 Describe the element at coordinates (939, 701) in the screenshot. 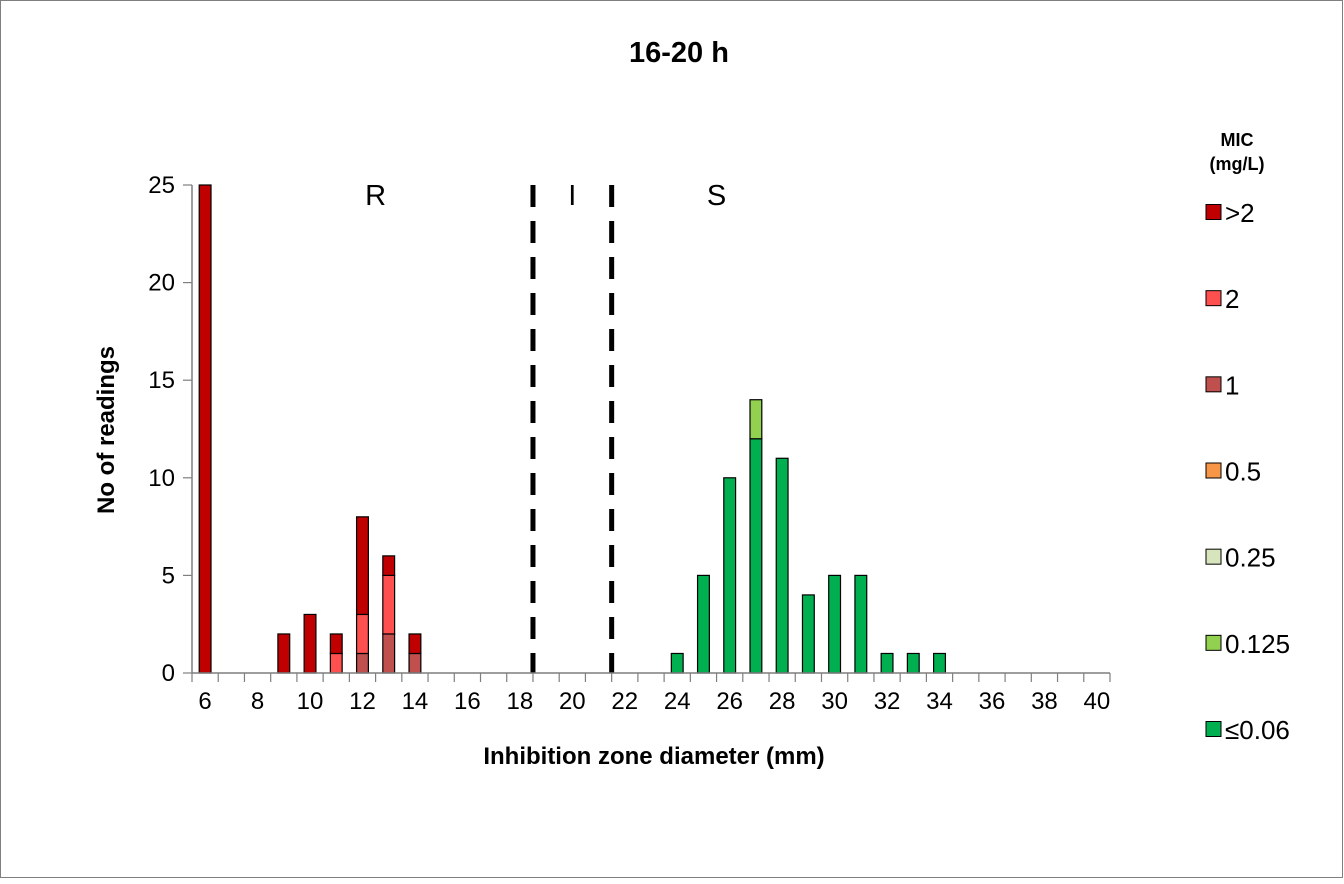

I see `x-tick-label: 34` at that location.